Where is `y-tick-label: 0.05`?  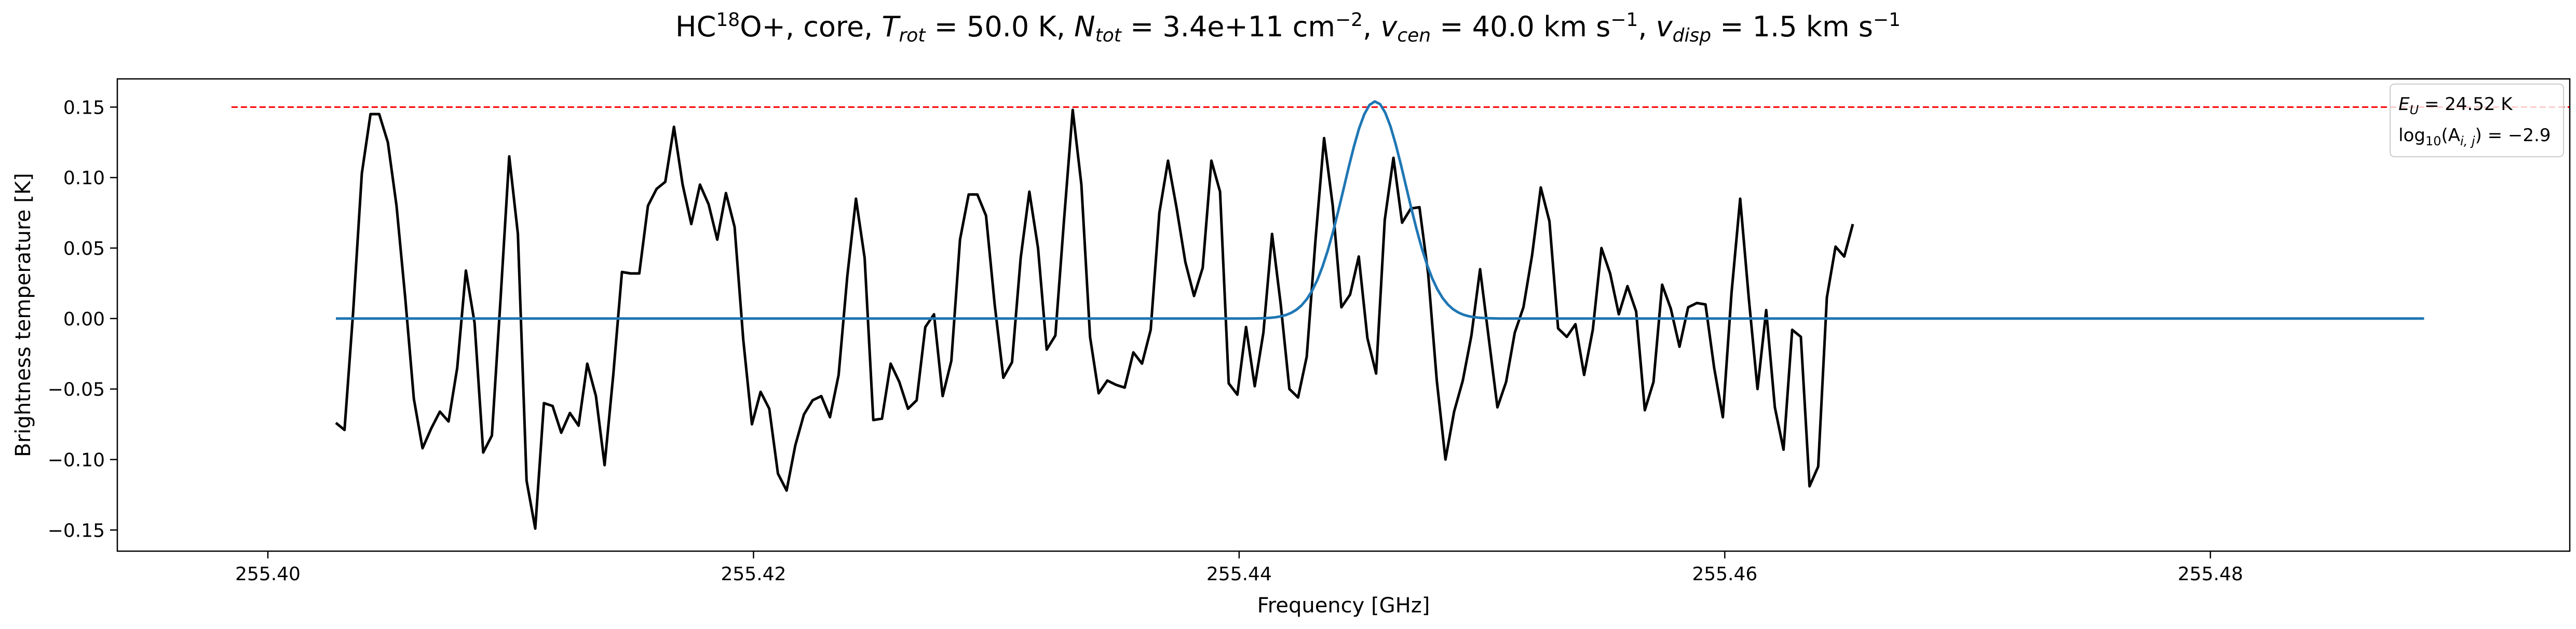
y-tick-label: 0.05 is located at coordinates (84, 248).